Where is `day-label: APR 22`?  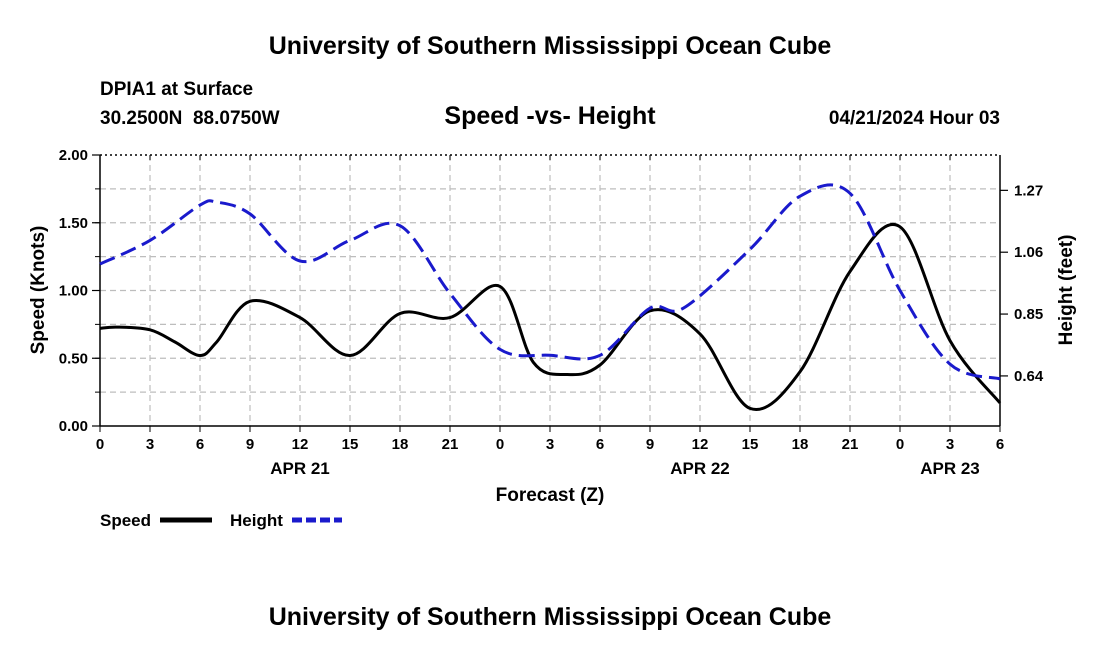 day-label: APR 22 is located at coordinates (700, 468).